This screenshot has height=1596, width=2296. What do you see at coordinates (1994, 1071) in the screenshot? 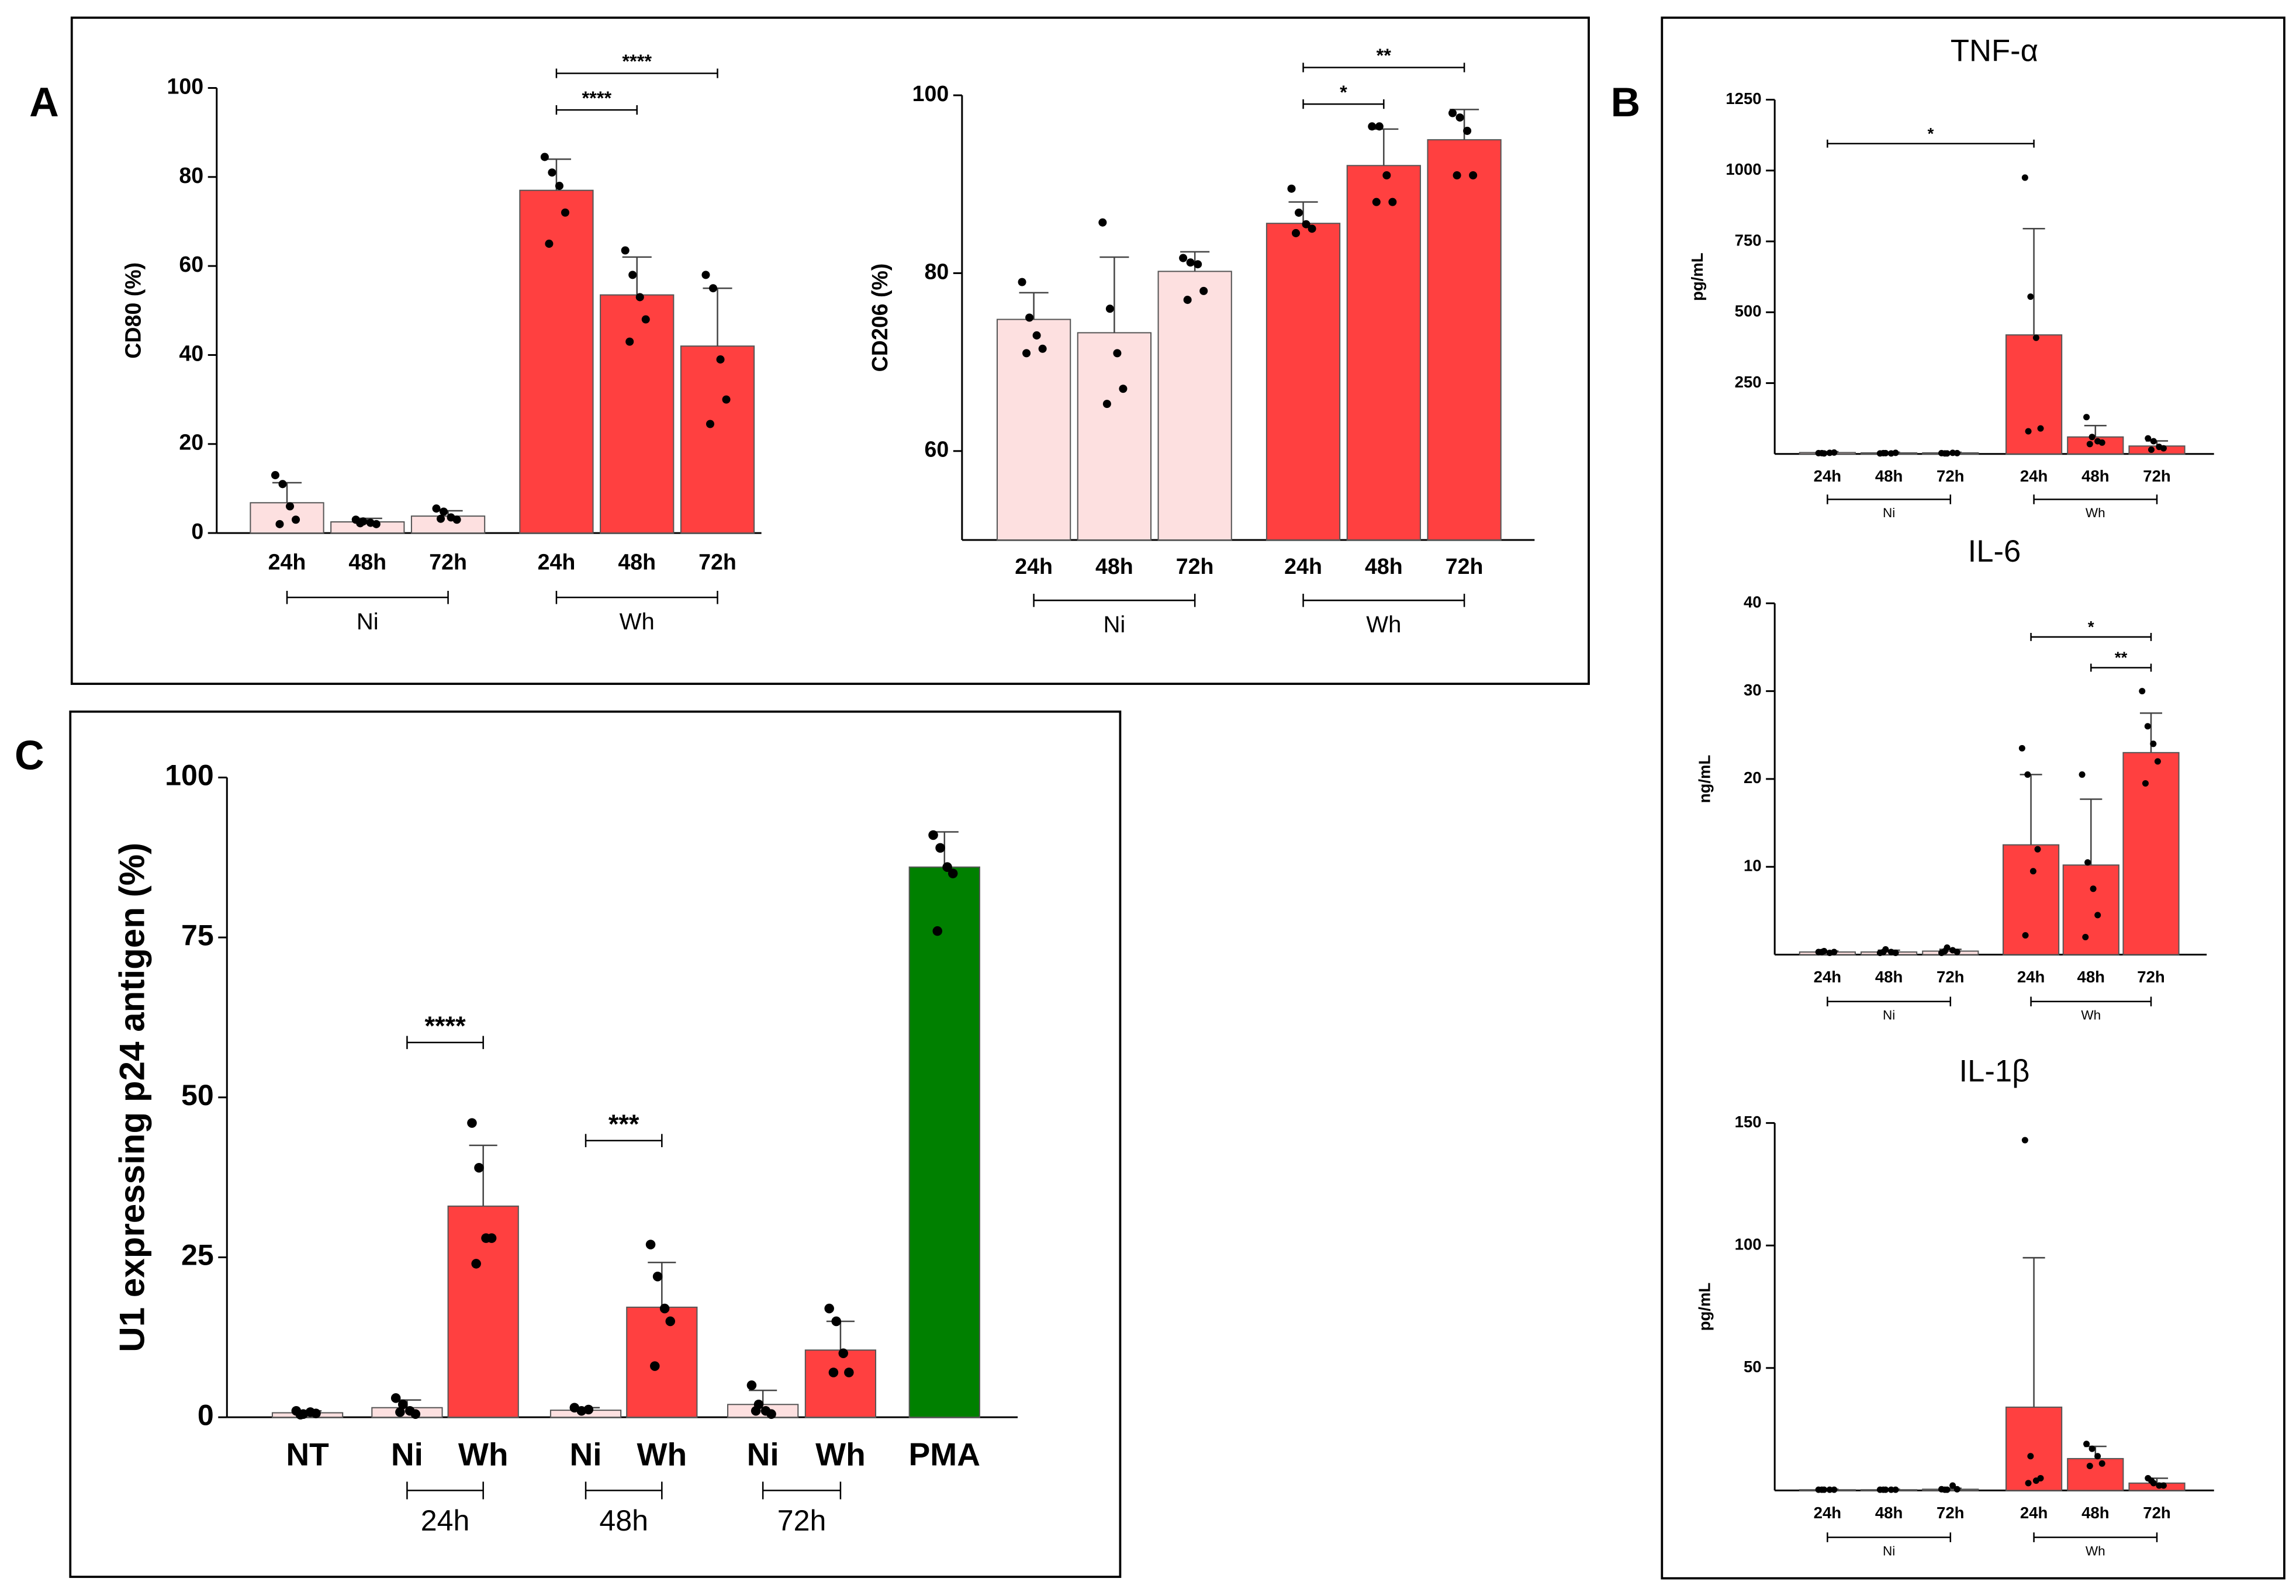
I see `chart-title: IL-1β` at bounding box center [1994, 1071].